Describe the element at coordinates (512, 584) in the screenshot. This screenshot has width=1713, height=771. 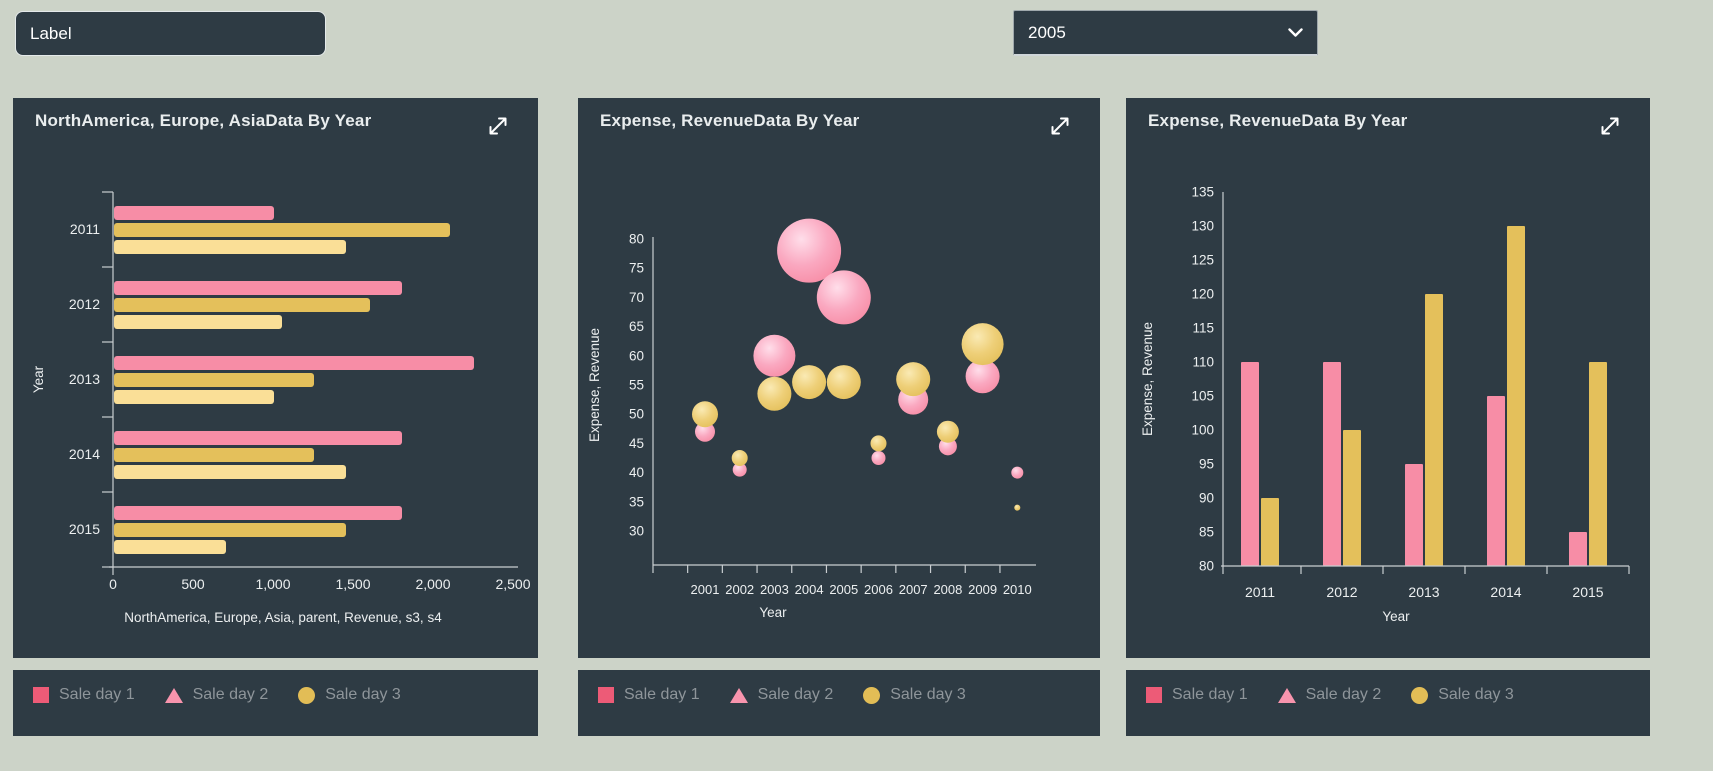
I see `svg-text: 2,500` at that location.